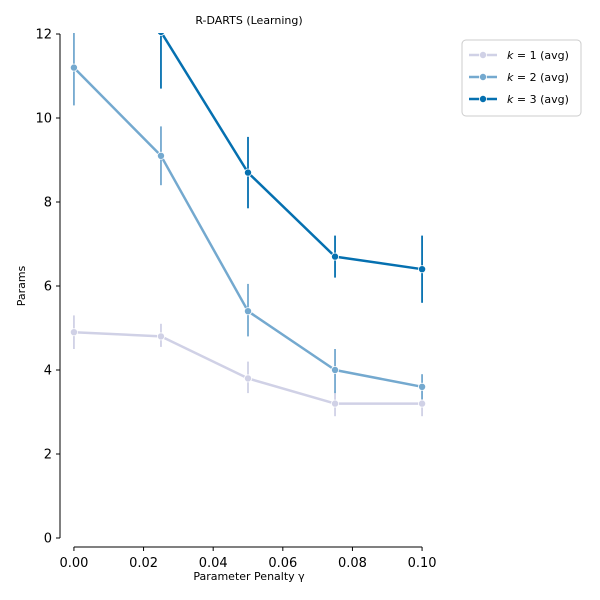 The height and width of the screenshot is (600, 600). I want to click on x-tick-label: 0.02, so click(143, 563).